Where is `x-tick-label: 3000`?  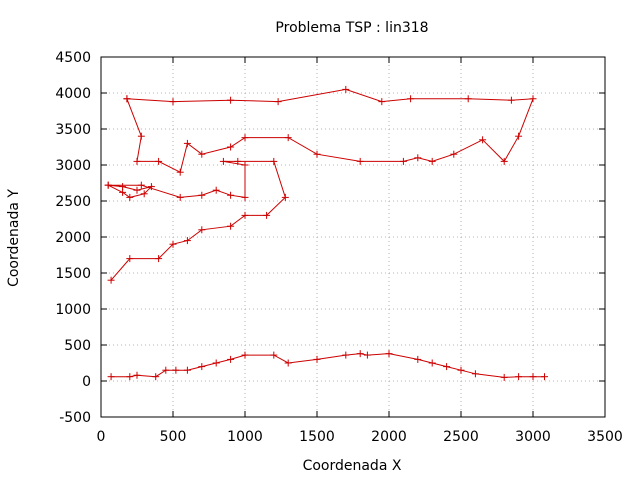
x-tick-label: 3000 is located at coordinates (533, 437).